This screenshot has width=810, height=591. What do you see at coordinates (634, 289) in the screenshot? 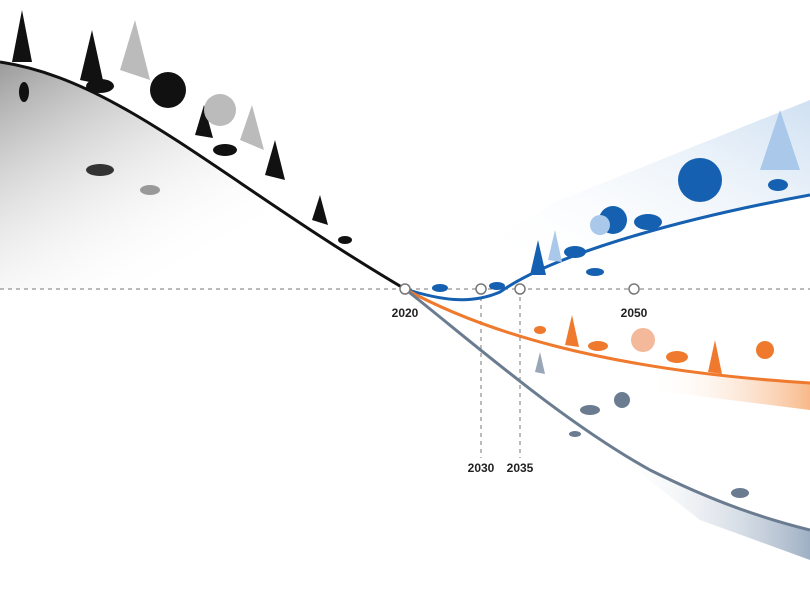
I see `marker-2050` at bounding box center [634, 289].